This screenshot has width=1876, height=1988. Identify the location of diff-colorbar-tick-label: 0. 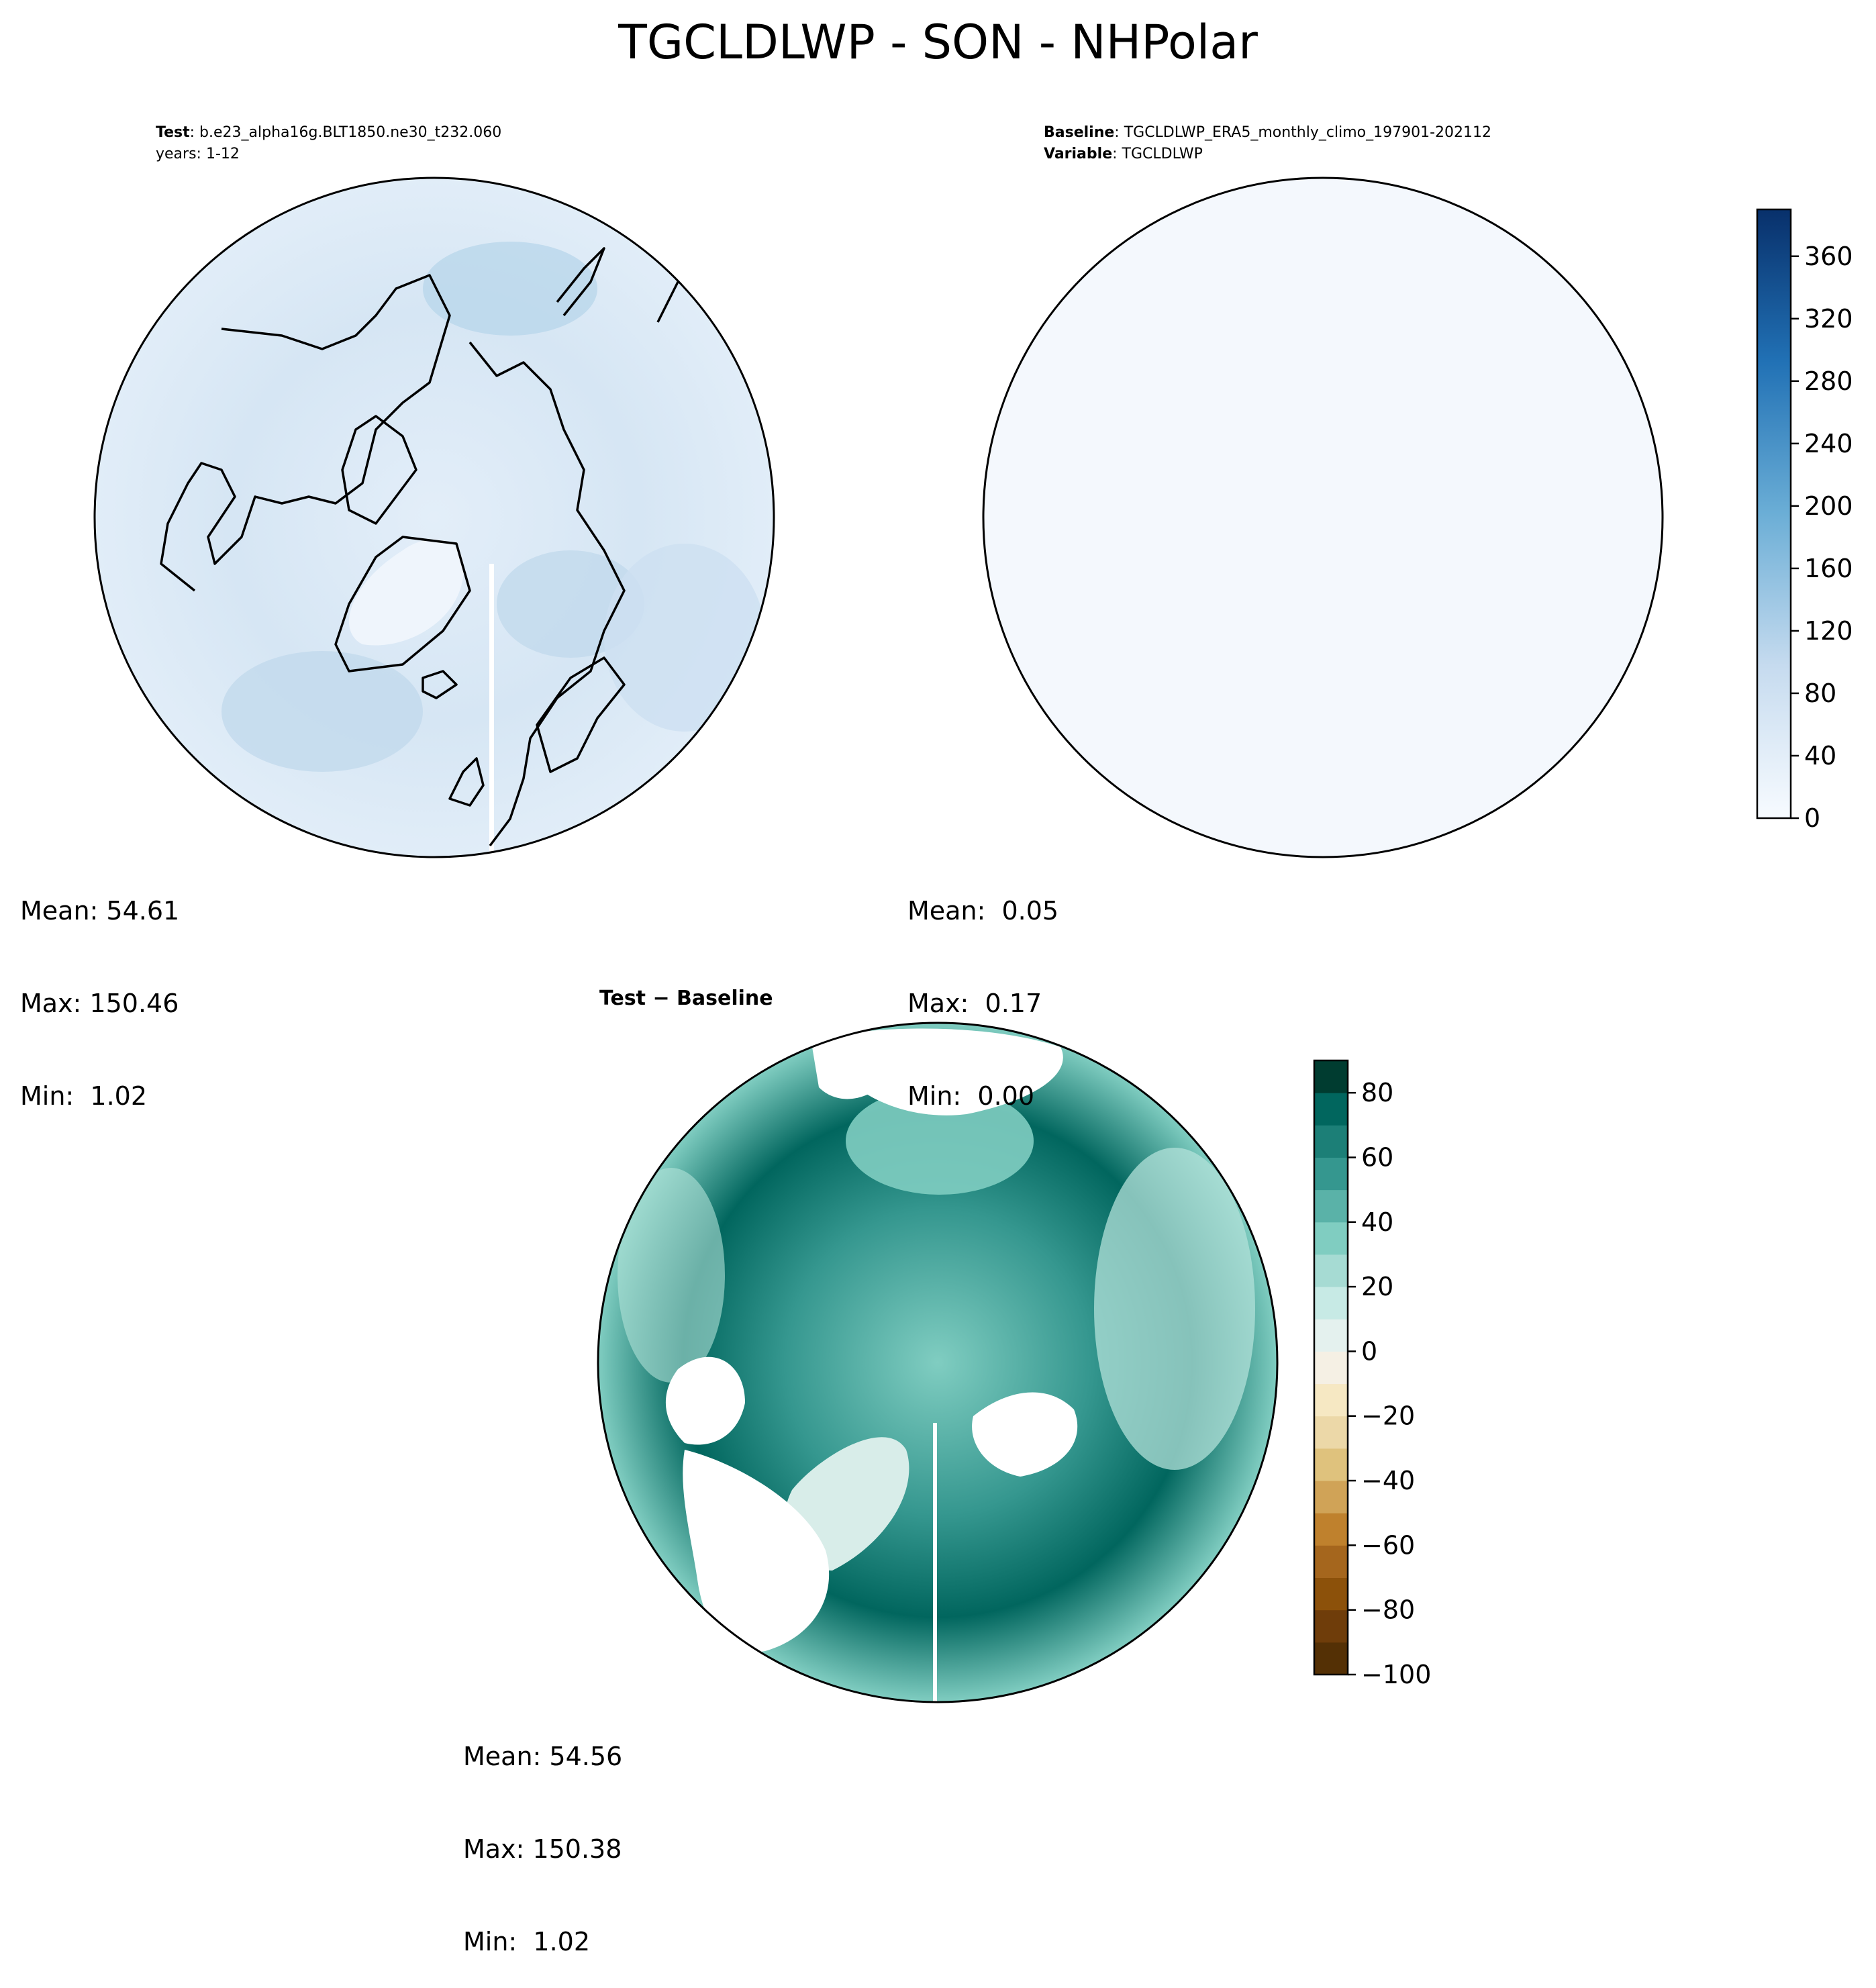
(1369, 1351).